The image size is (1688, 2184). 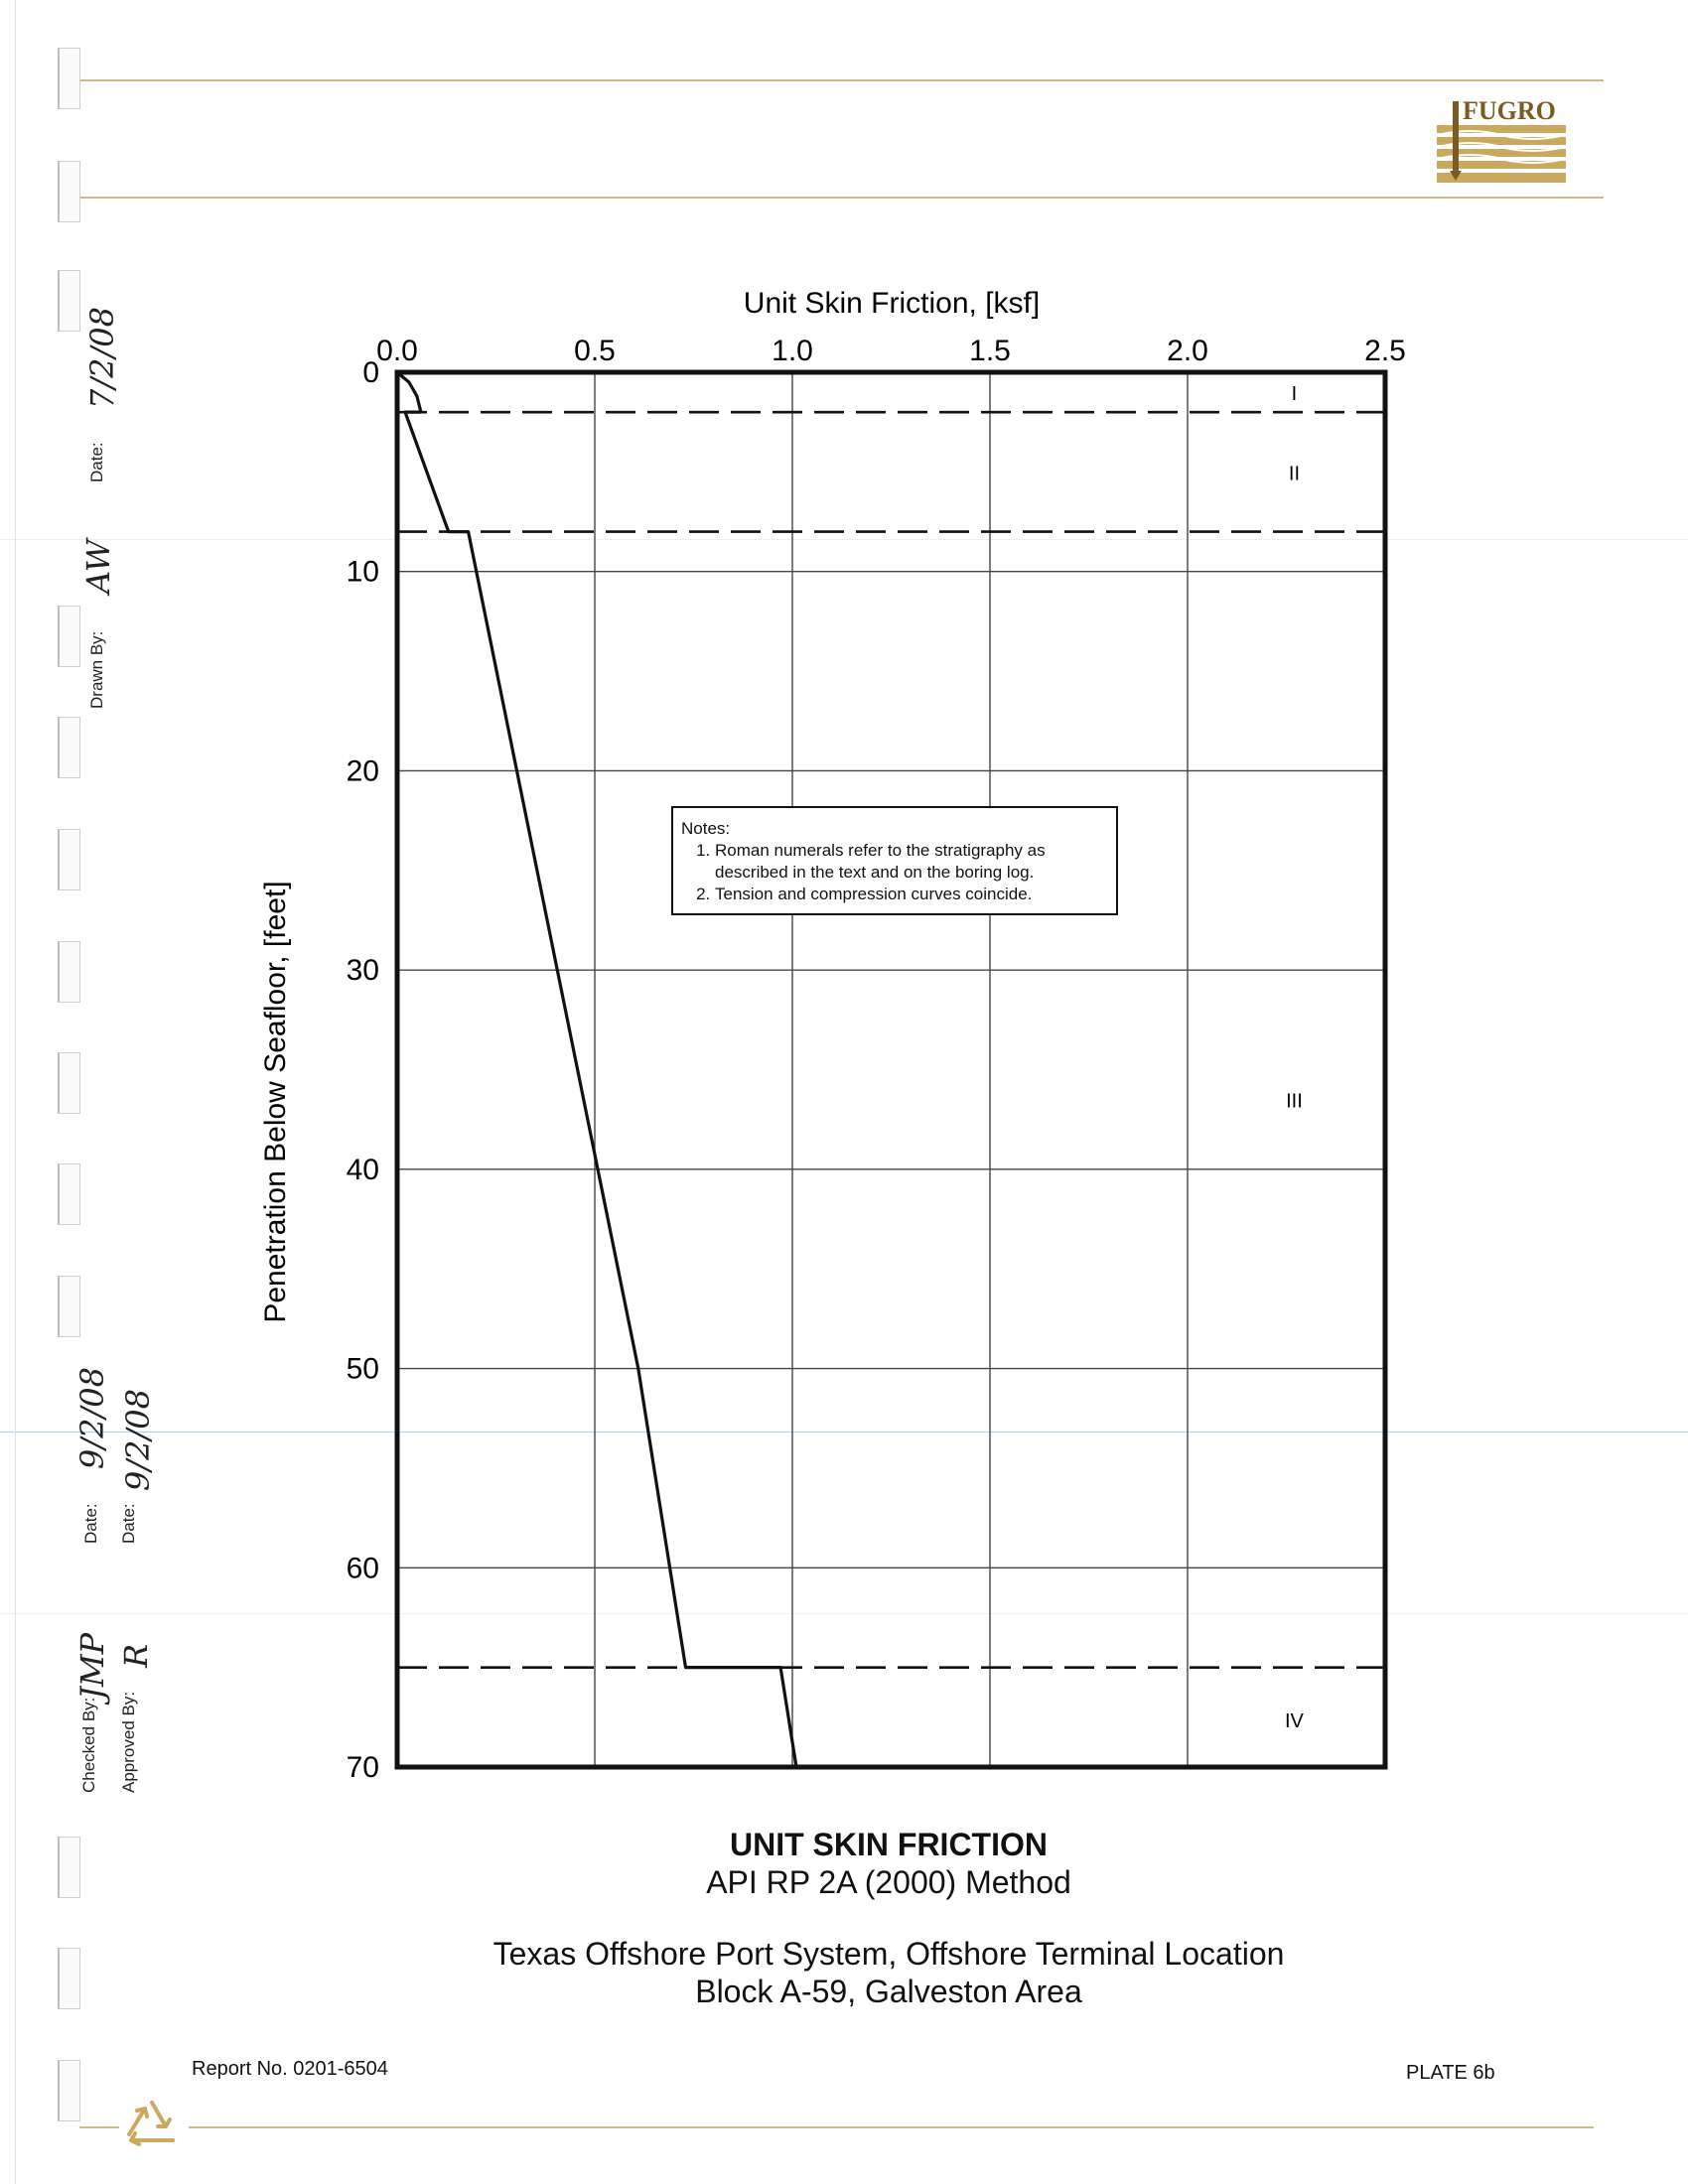 I want to click on x-tick-label: 1.5, so click(x=990, y=351).